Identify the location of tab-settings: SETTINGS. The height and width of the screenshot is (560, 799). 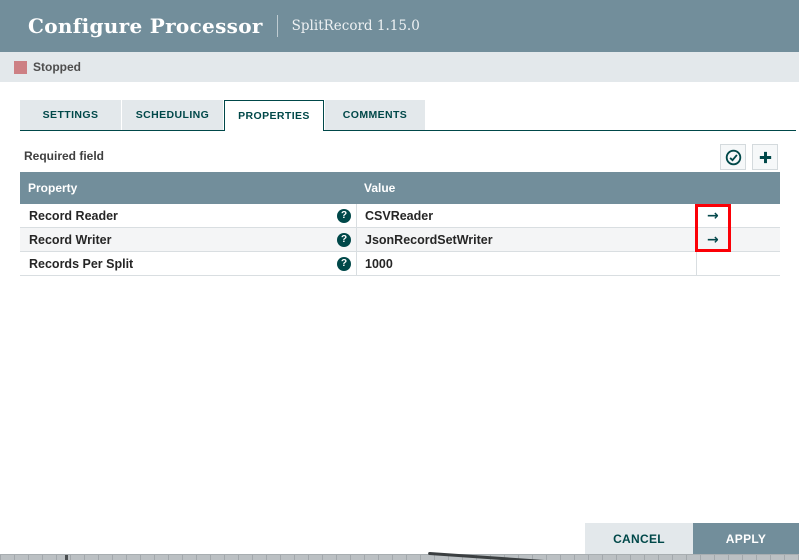
(70, 115).